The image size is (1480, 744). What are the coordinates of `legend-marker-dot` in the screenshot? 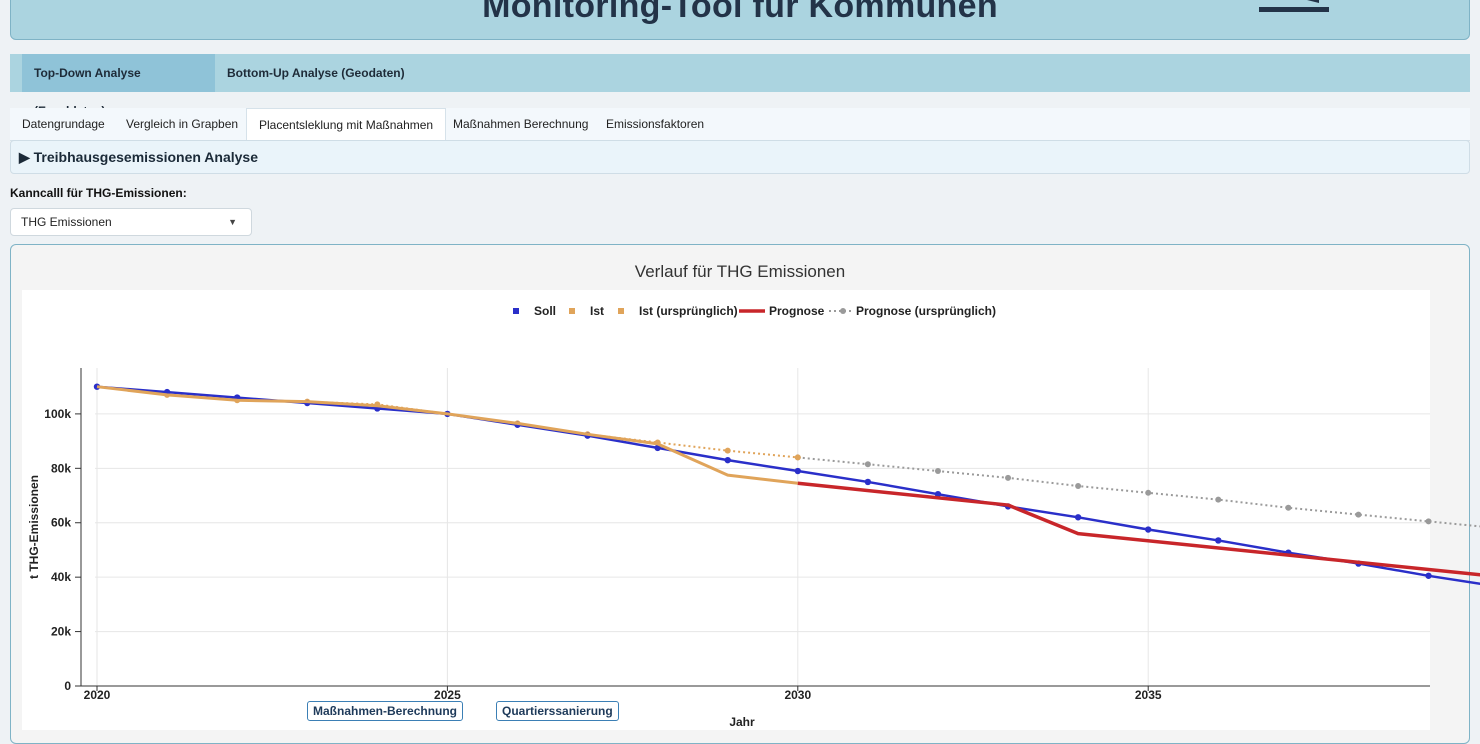 It's located at (843, 311).